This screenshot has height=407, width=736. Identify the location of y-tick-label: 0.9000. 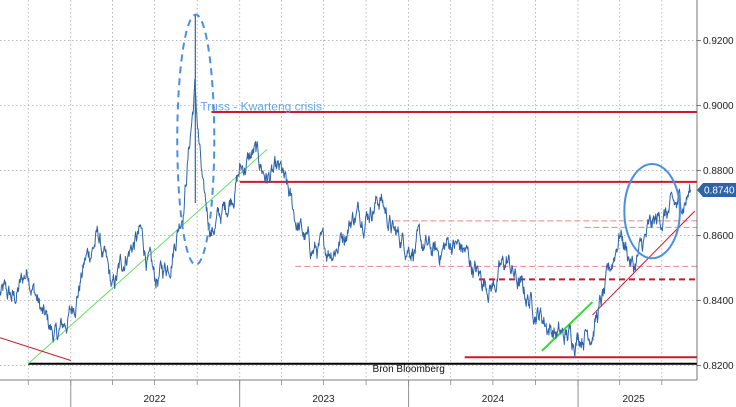
(718, 106).